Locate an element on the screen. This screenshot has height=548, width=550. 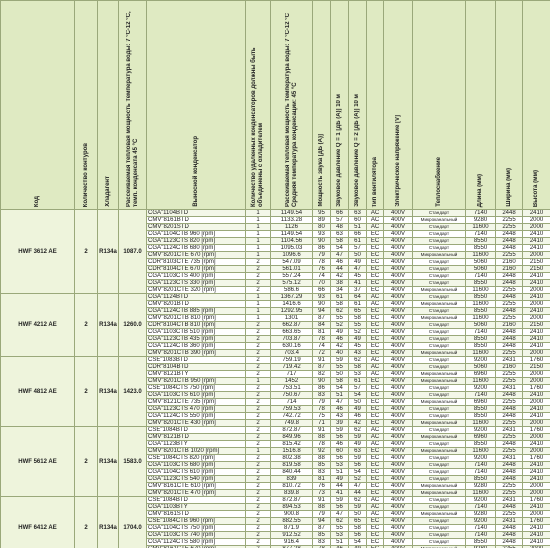
cell: 742.72 is located at coordinates (291, 416).